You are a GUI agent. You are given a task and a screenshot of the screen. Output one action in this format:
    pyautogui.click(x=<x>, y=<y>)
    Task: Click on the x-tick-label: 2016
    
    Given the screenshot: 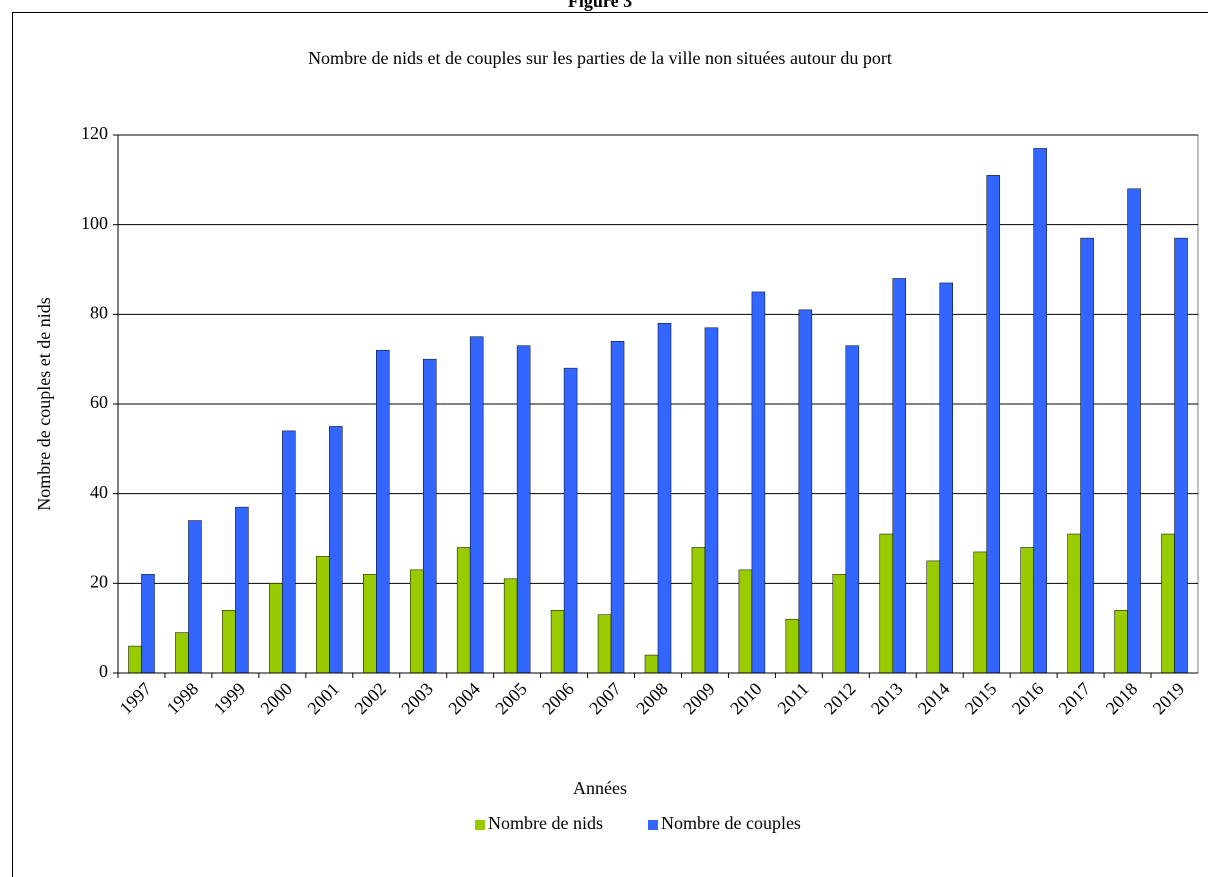 What is the action you would take?
    pyautogui.click(x=1028, y=699)
    